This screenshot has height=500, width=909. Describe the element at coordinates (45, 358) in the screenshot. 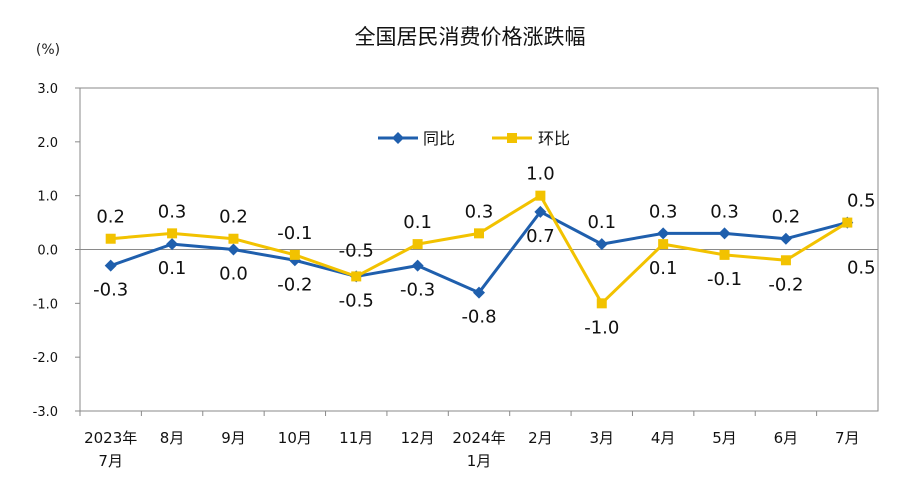

I see `y-tick-label: -2.0` at that location.